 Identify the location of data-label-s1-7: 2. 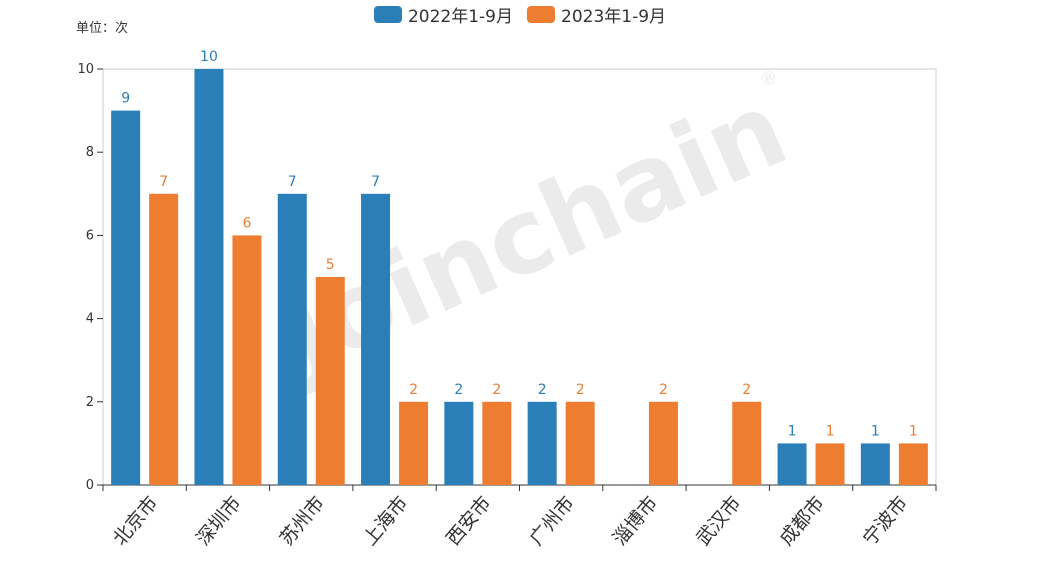
(746, 390).